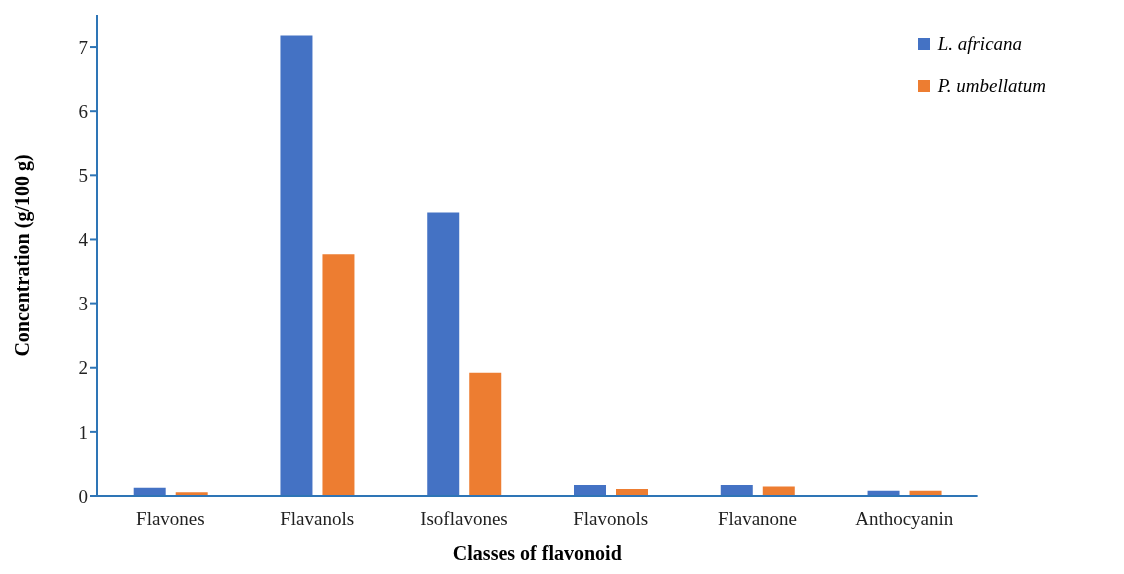 This screenshot has height=574, width=1124. I want to click on y-tick-label: 5, so click(83, 176).